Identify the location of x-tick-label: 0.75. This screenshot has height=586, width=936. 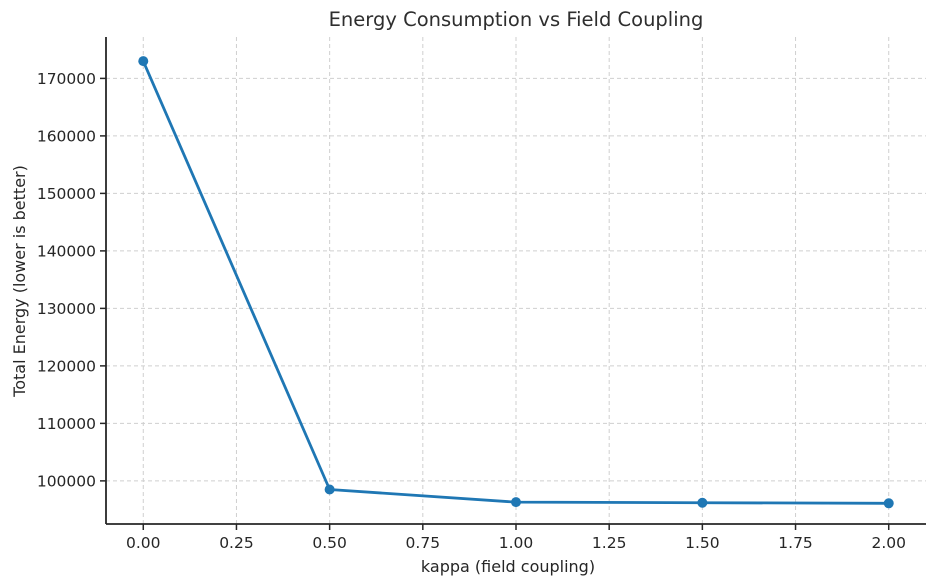
(423, 543).